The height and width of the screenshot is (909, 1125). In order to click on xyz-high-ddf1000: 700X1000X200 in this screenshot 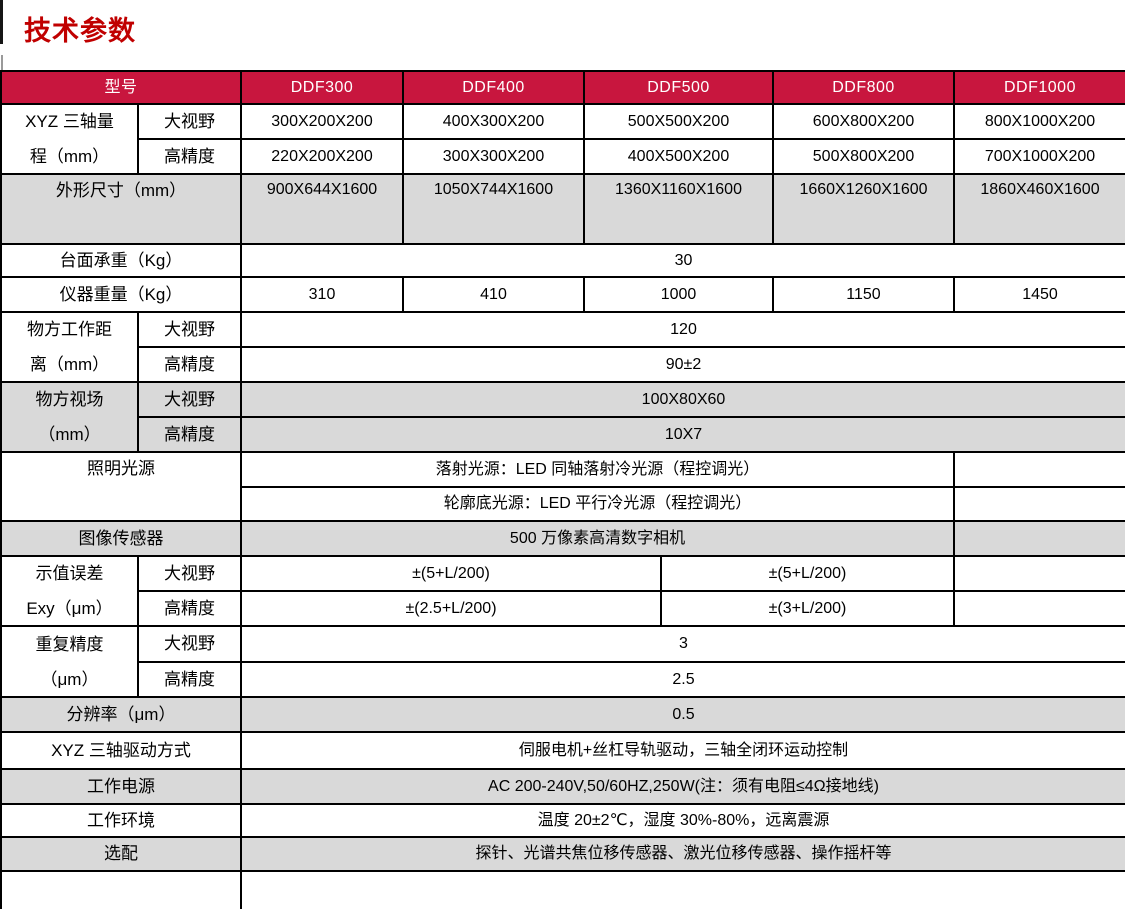, I will do `click(1040, 157)`.